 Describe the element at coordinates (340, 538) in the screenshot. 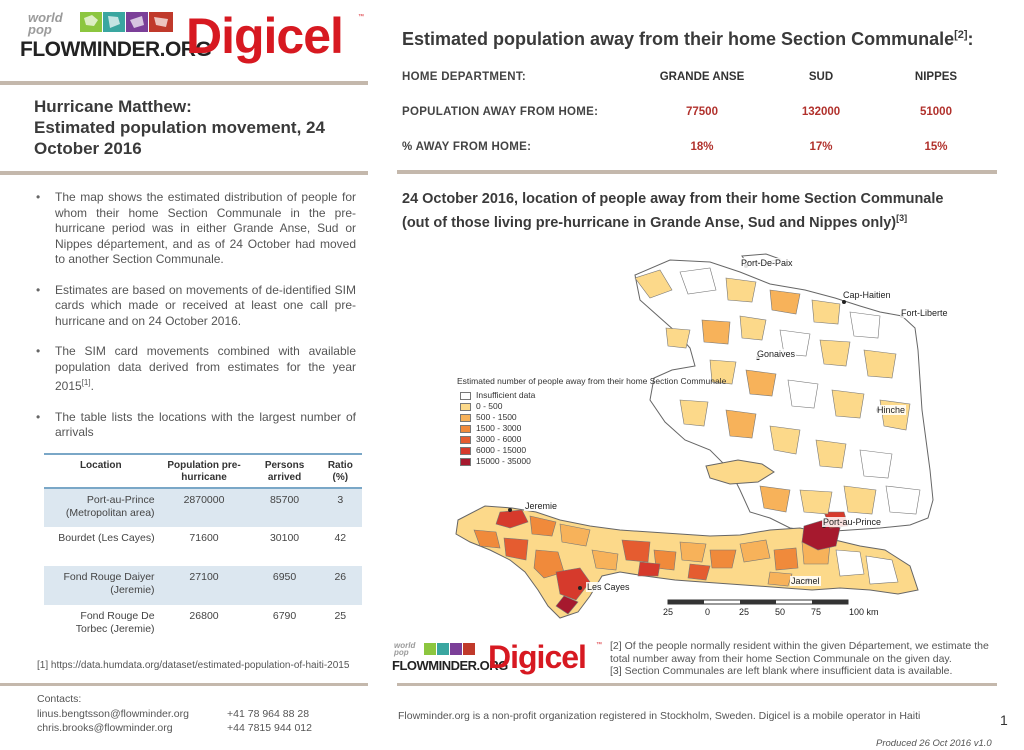

I see `cell-ratio: 42` at that location.